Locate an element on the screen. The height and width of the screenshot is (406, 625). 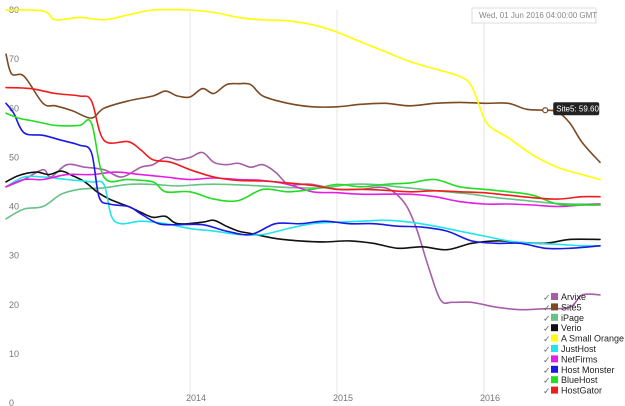
x-tick-label: 2014 is located at coordinates (196, 398).